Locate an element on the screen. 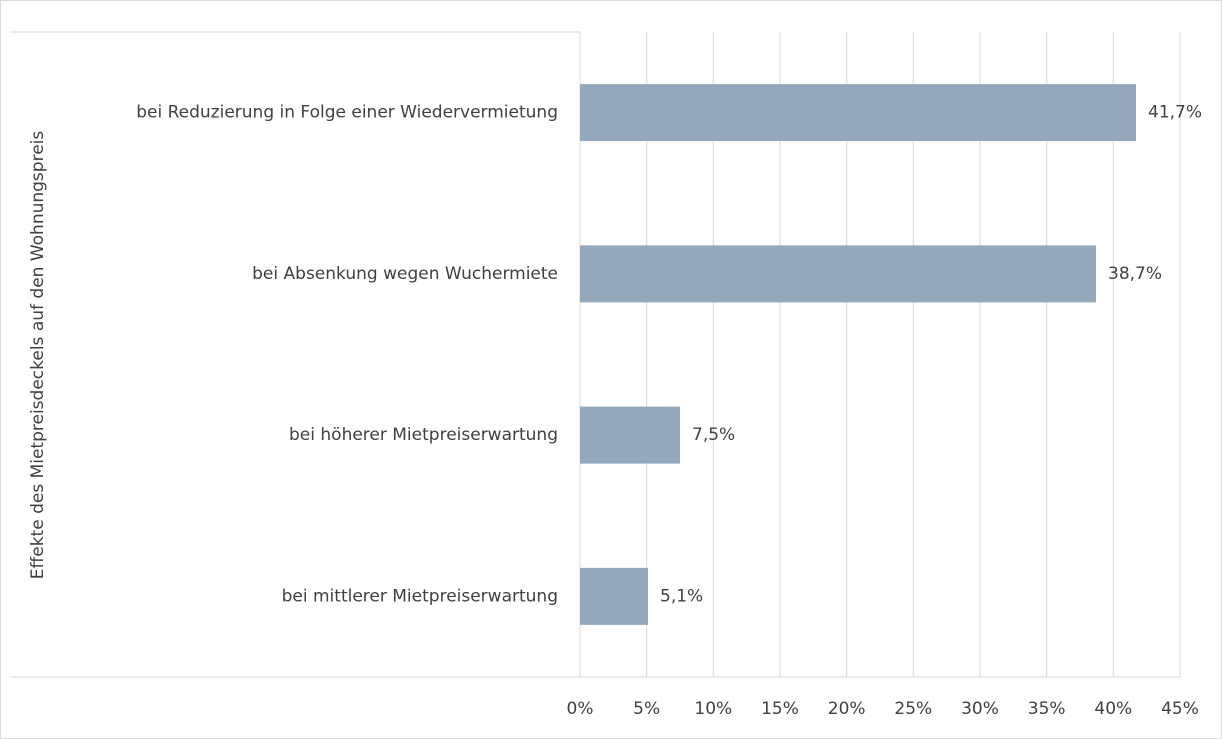 The width and height of the screenshot is (1222, 739). y-tick-label: bei mittlerer Mietpreiserwartung is located at coordinates (420, 596).